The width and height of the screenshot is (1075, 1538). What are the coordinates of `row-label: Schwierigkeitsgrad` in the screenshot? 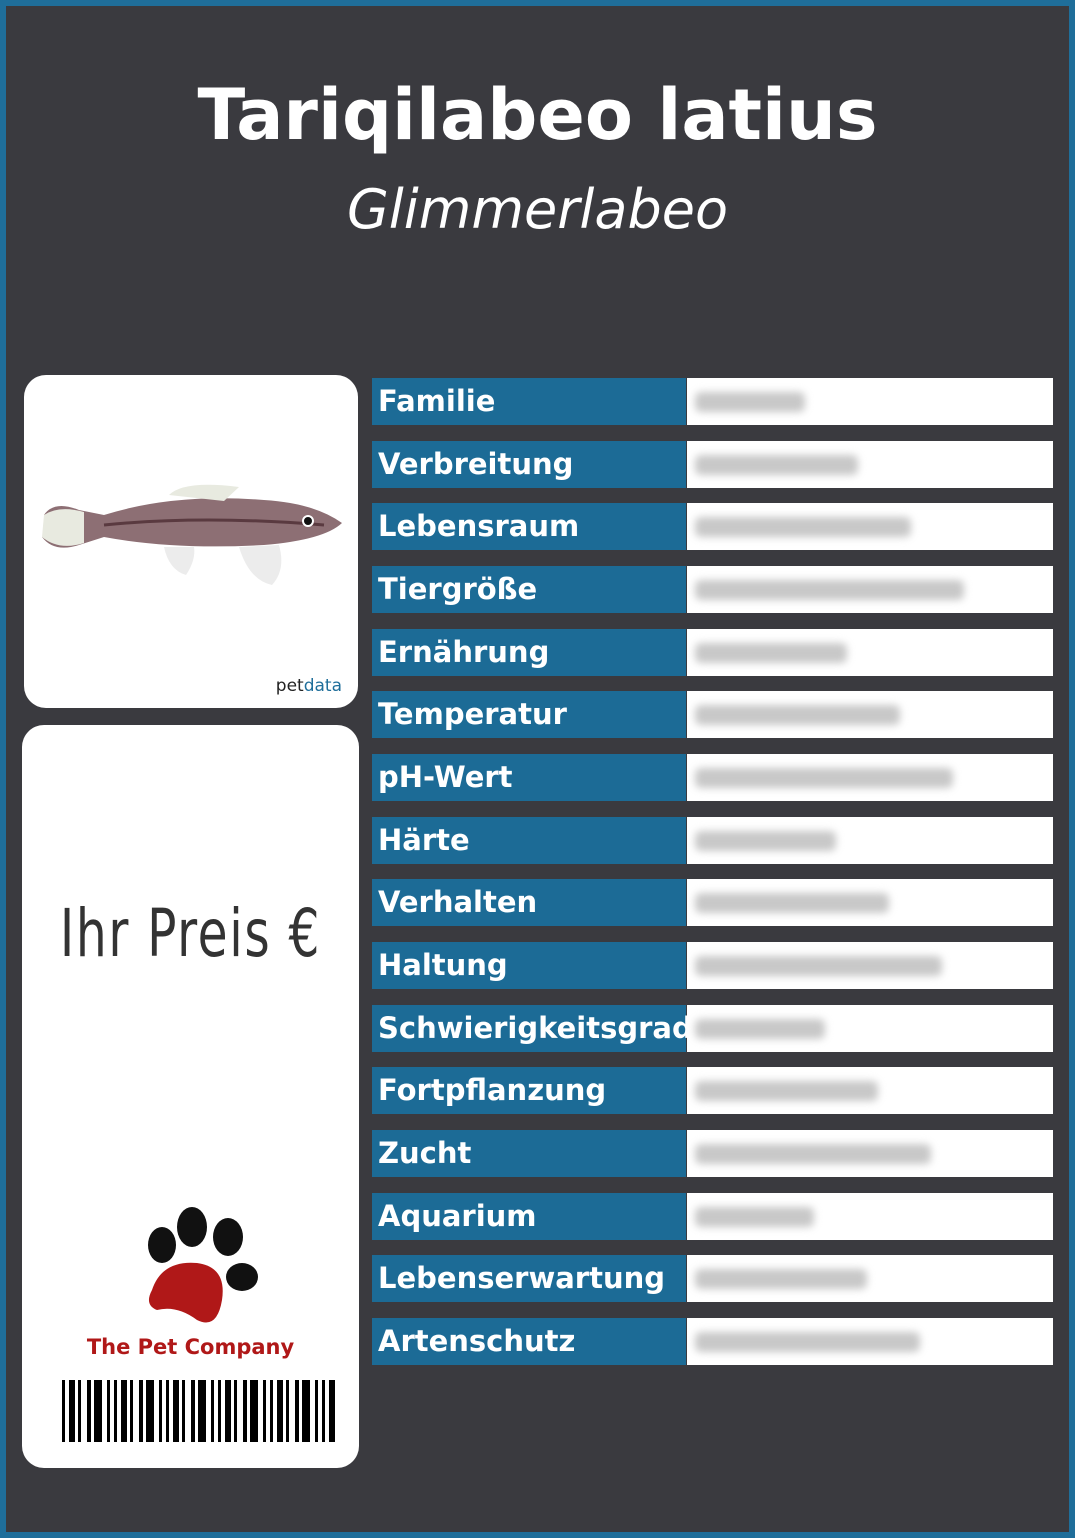 It's located at (532, 1028).